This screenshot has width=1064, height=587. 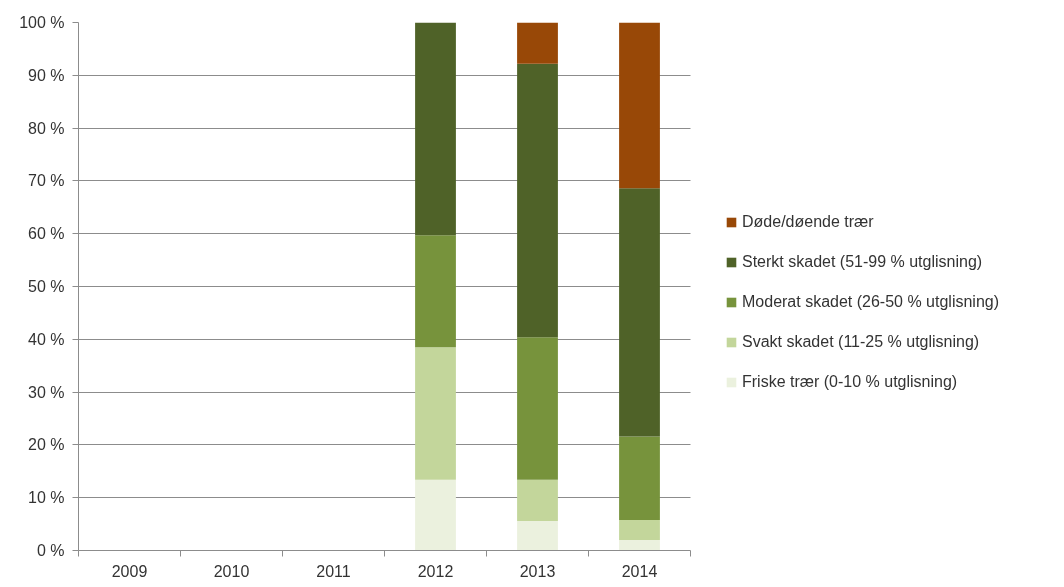 What do you see at coordinates (333, 571) in the screenshot?
I see `x-tick-label: 2011` at bounding box center [333, 571].